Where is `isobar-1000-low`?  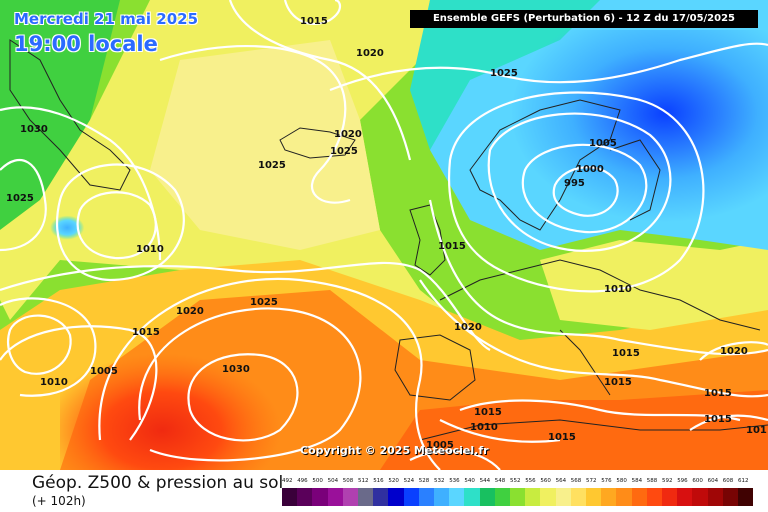
isobar-1000-low is located at coordinates (584, 188).